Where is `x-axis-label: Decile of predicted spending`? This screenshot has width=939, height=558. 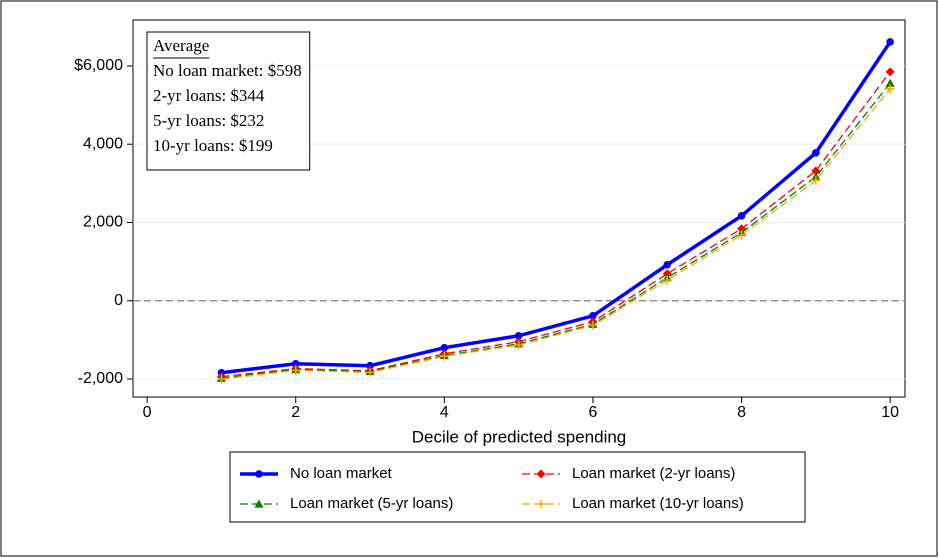
x-axis-label: Decile of predicted spending is located at coordinates (519, 436).